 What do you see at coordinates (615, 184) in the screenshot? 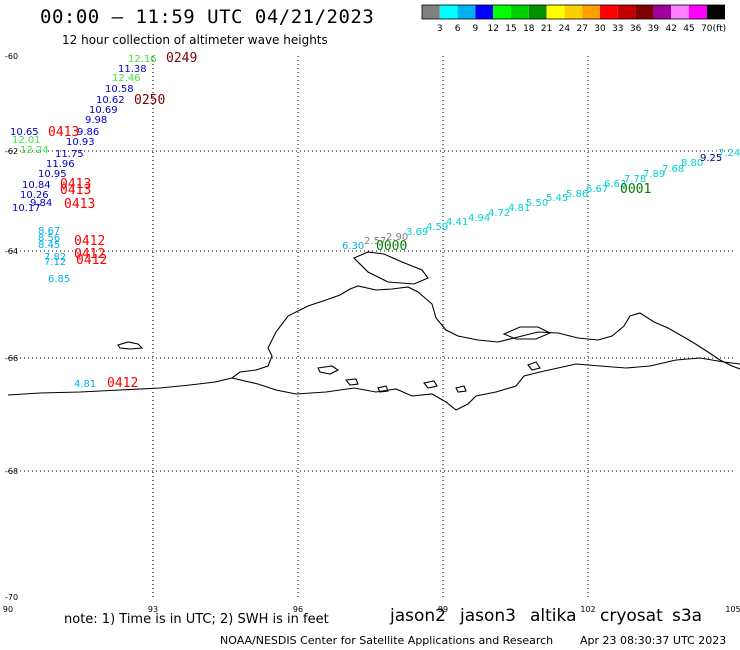
I see `observation-label: 6.63` at bounding box center [615, 184].